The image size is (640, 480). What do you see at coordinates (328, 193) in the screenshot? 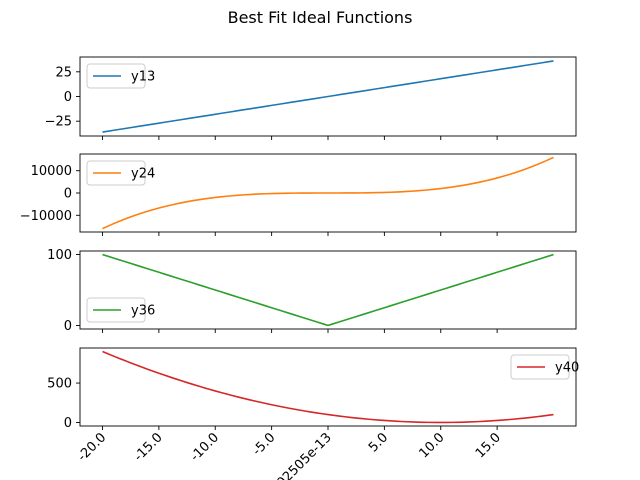
I see `series-line-y24` at bounding box center [328, 193].